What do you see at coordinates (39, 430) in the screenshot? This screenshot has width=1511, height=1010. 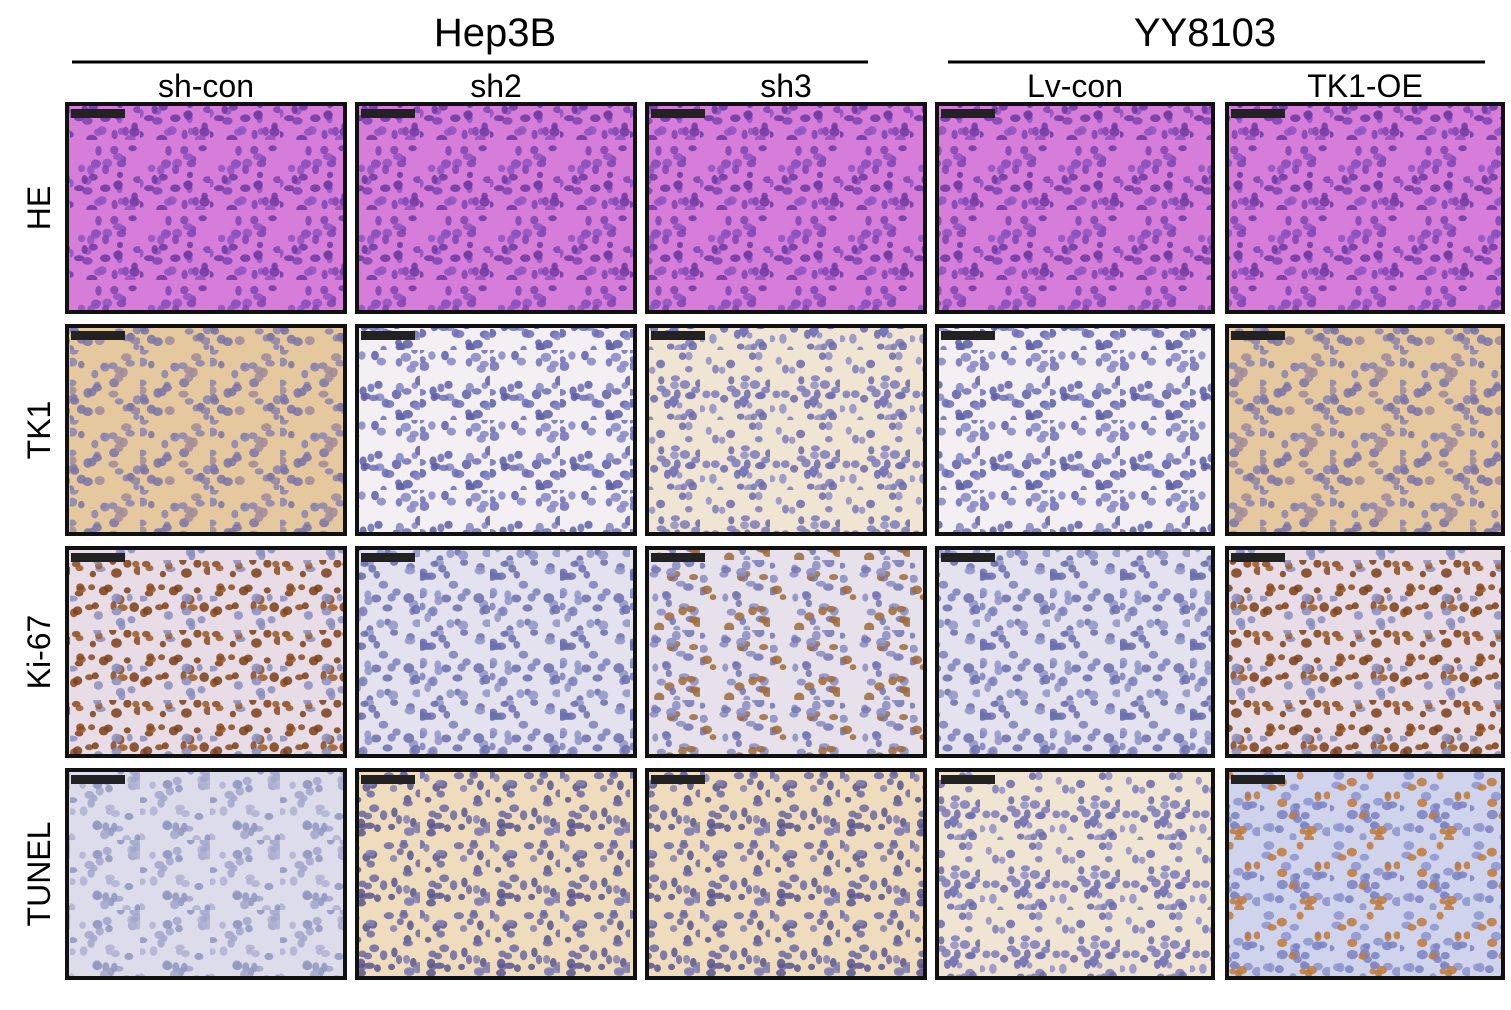 I see `row-label: TK1` at bounding box center [39, 430].